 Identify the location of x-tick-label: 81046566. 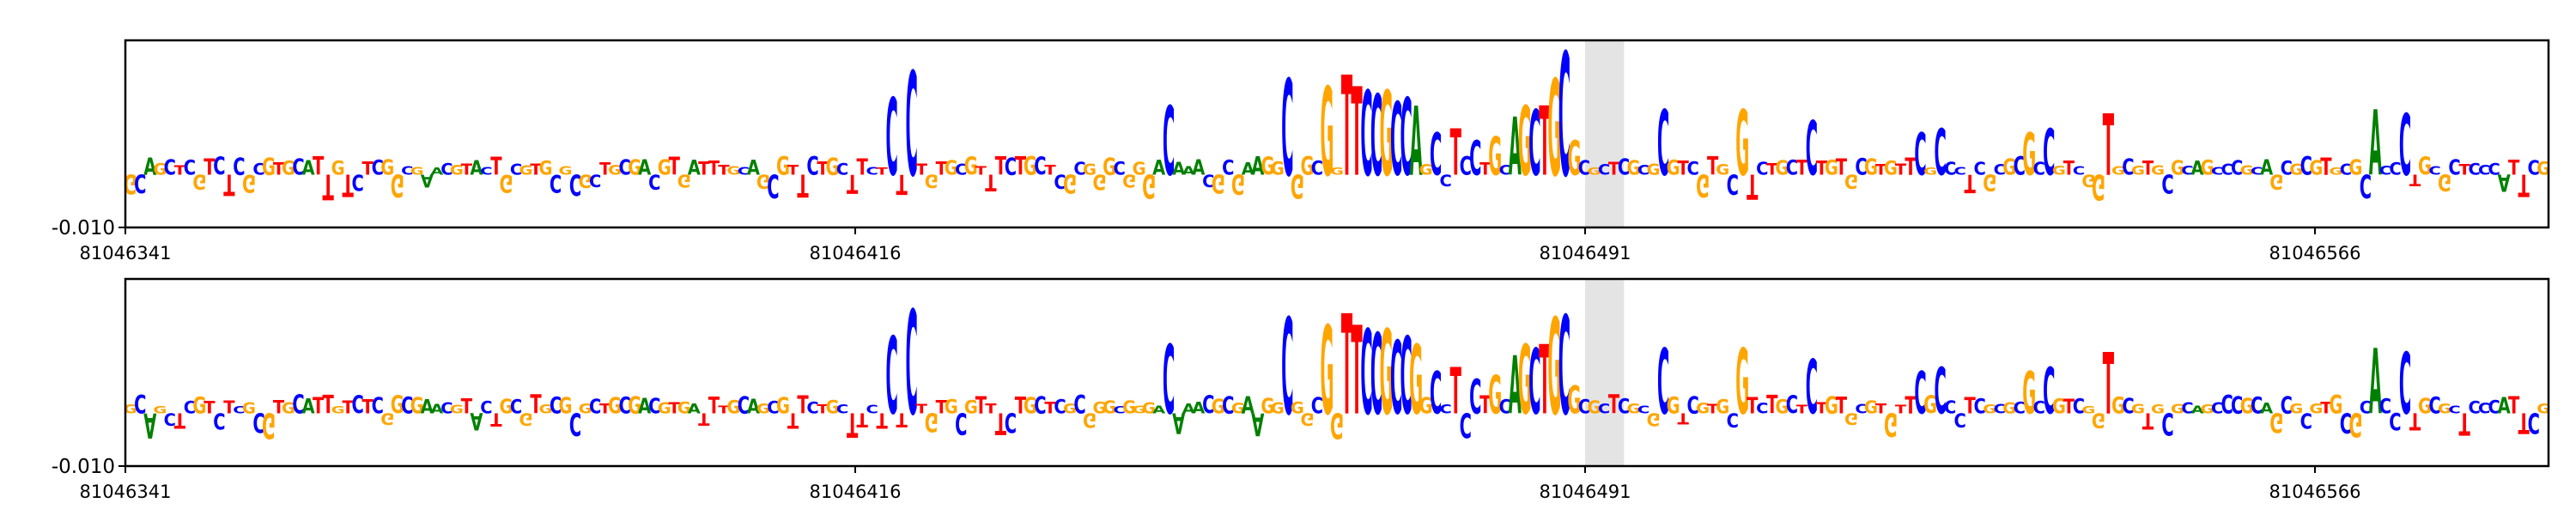
(2315, 492).